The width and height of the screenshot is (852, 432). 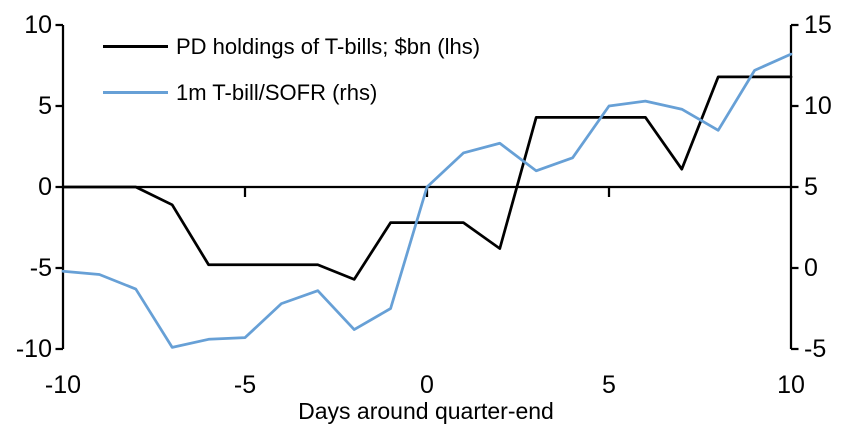 What do you see at coordinates (45, 187) in the screenshot?
I see `y-axis-left-tick-label: 0` at bounding box center [45, 187].